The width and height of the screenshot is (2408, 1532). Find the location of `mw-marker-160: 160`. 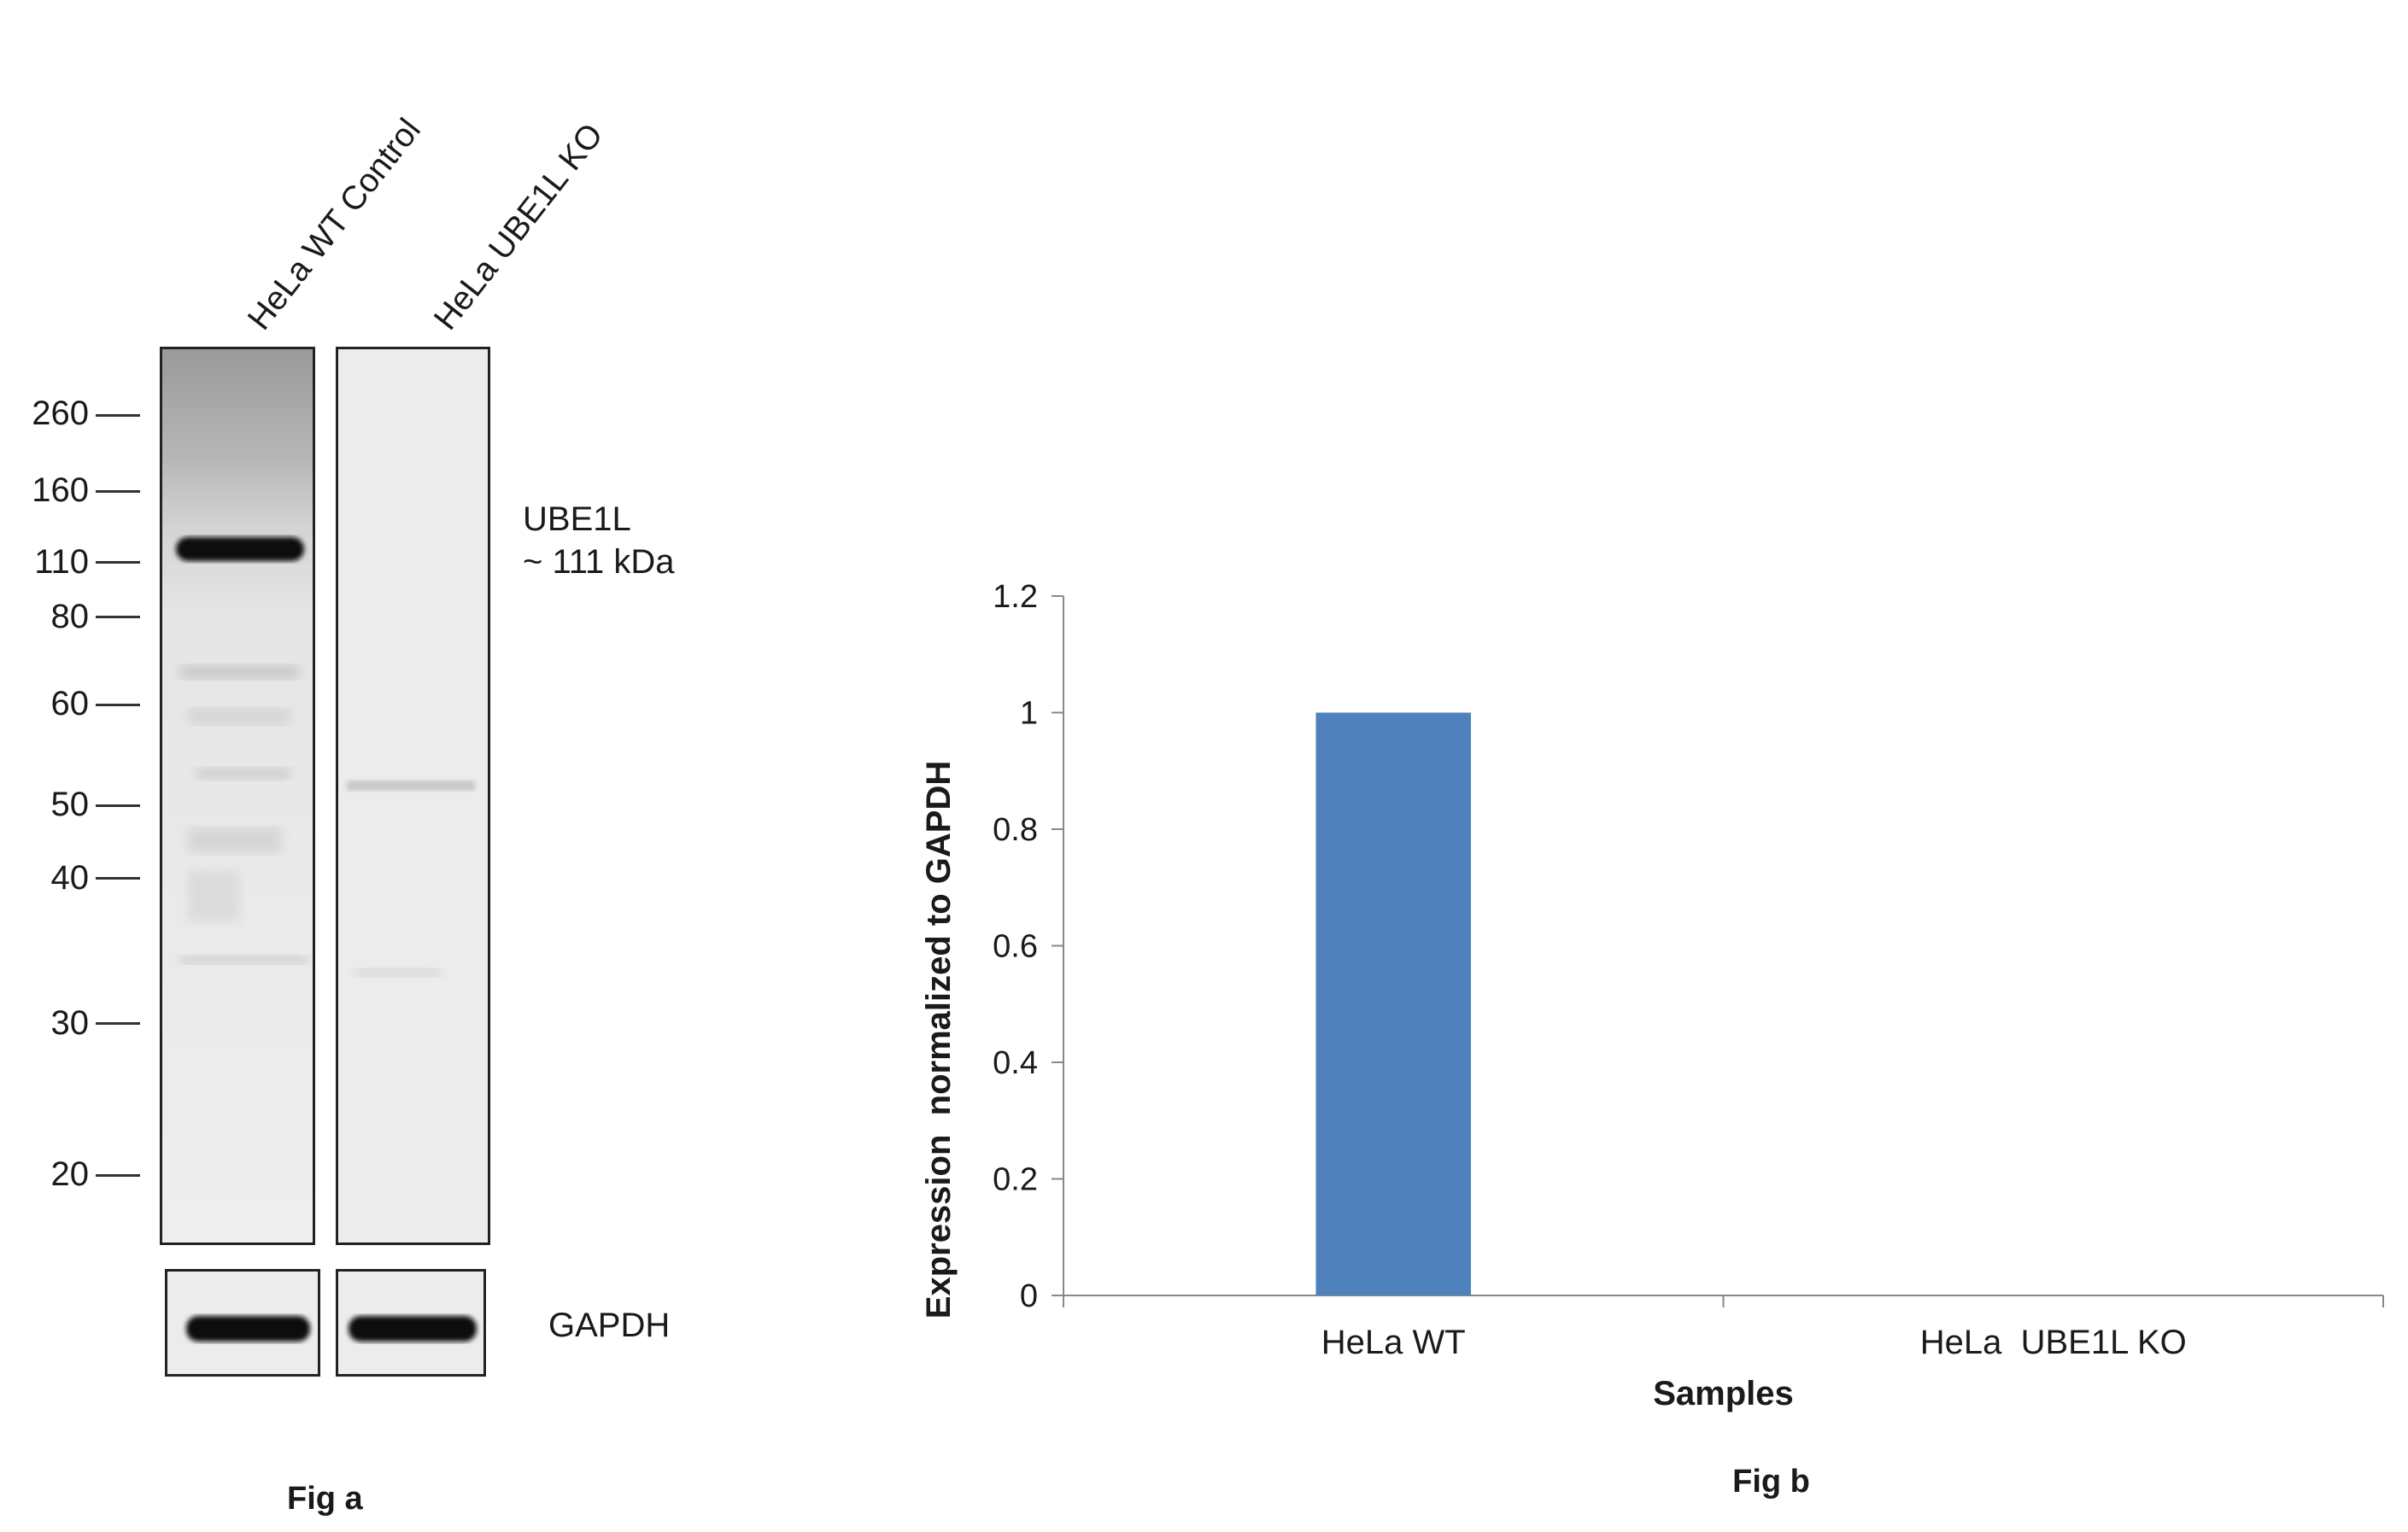

mw-marker-160: 160 is located at coordinates (60, 490).